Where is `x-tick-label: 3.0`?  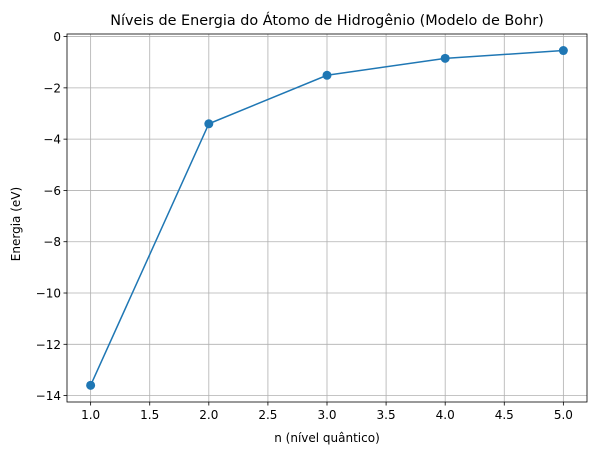 x-tick-label: 3.0 is located at coordinates (326, 415).